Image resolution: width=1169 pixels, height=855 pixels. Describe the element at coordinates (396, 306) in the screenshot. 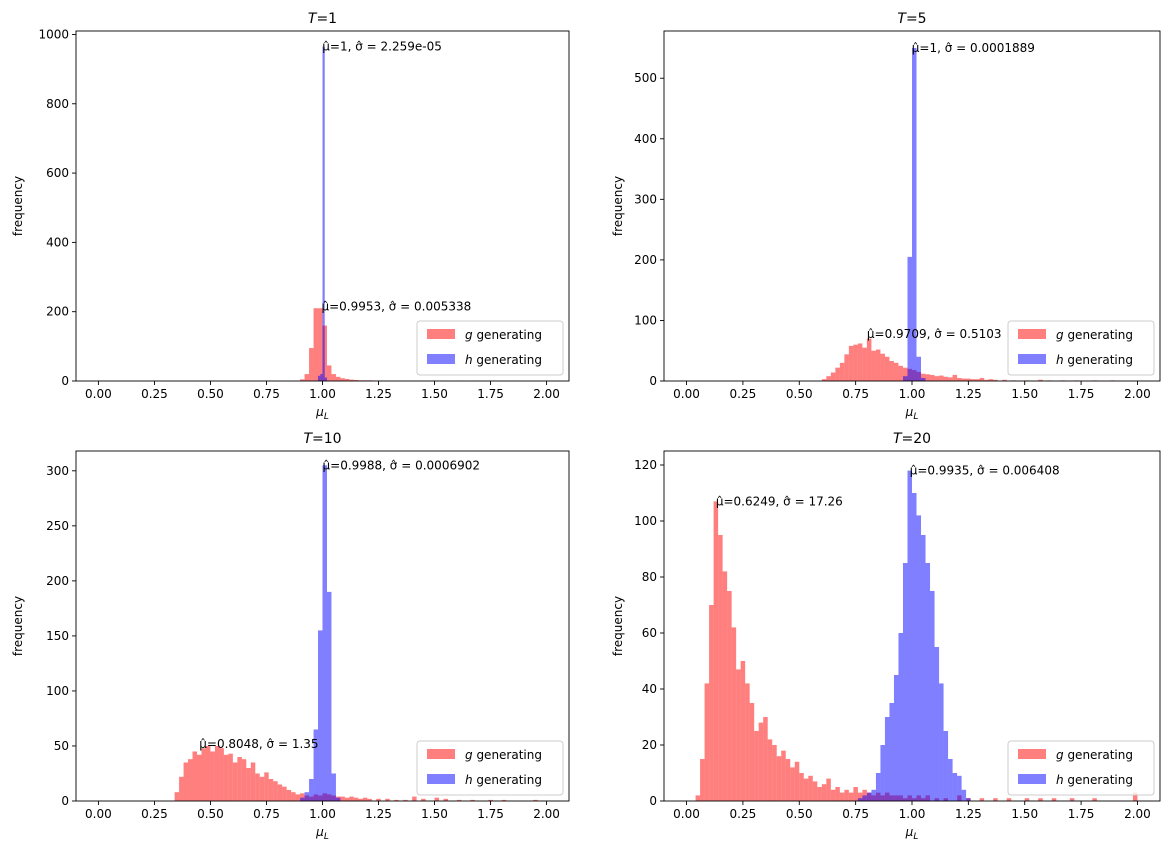

I see `annotation-g: μ̂=0.9953, σ̂ = 0.005338` at that location.